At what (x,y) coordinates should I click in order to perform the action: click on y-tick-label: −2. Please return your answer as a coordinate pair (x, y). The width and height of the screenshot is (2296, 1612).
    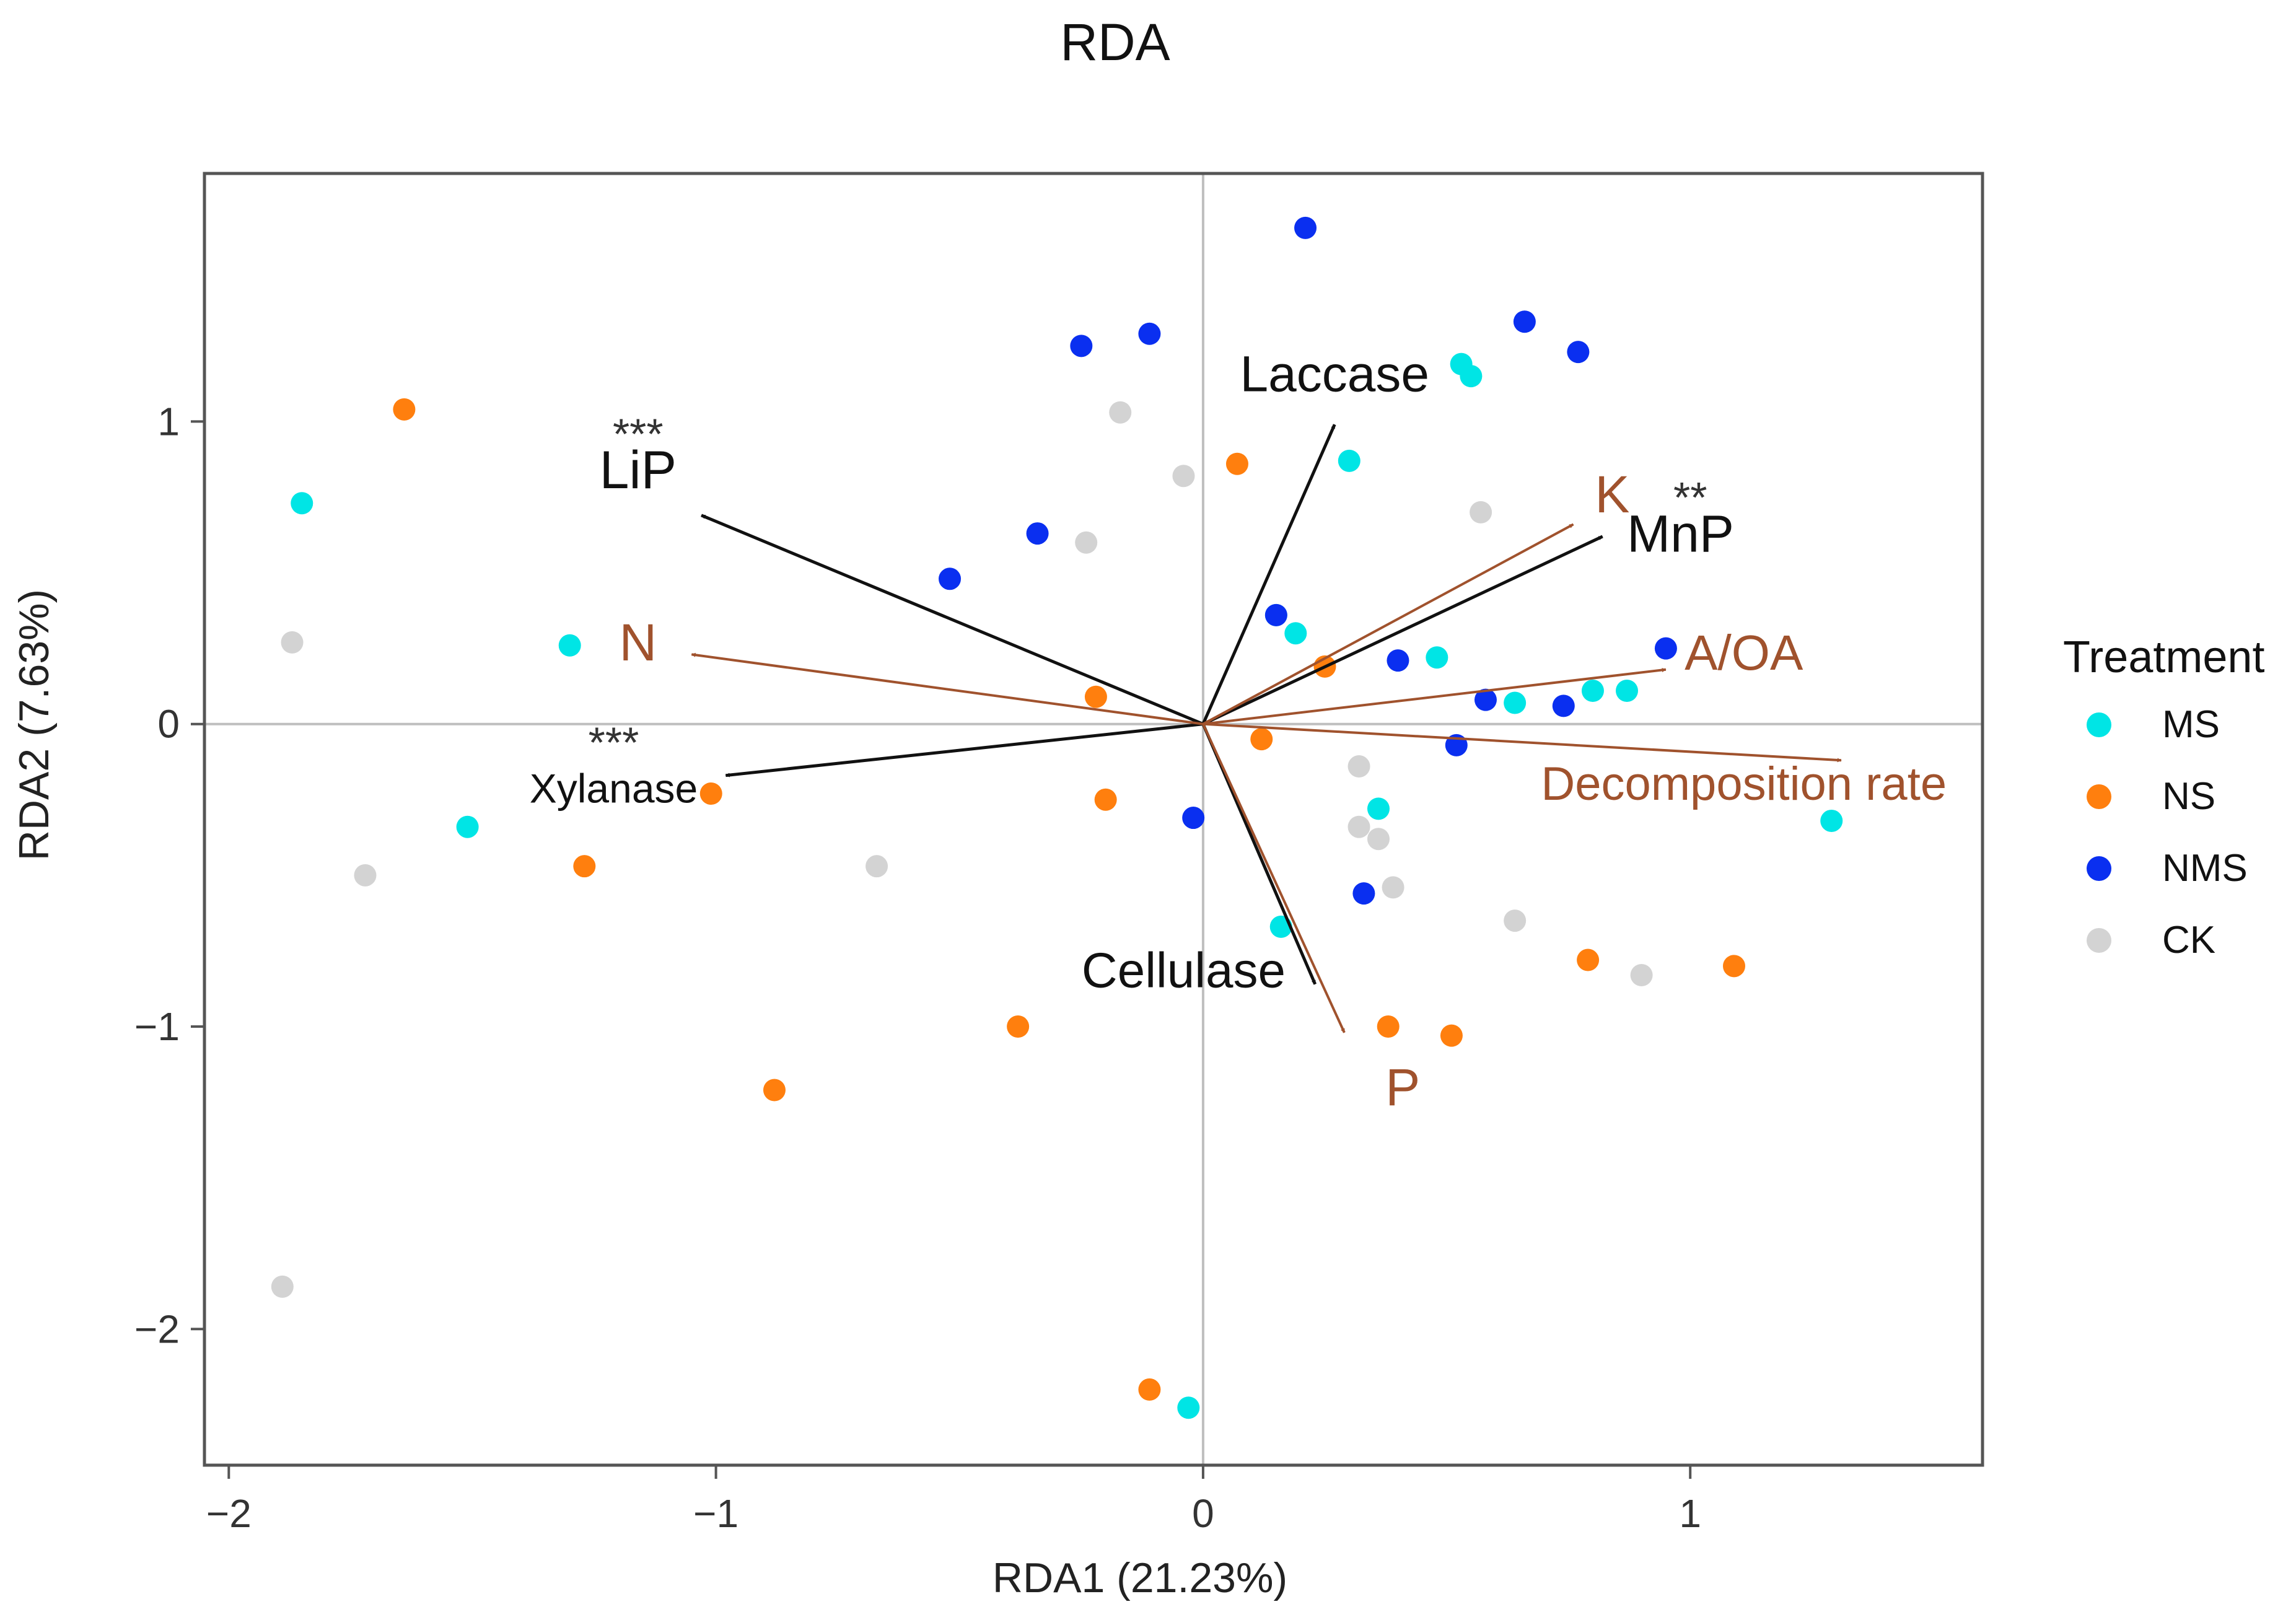
    Looking at the image, I should click on (157, 1329).